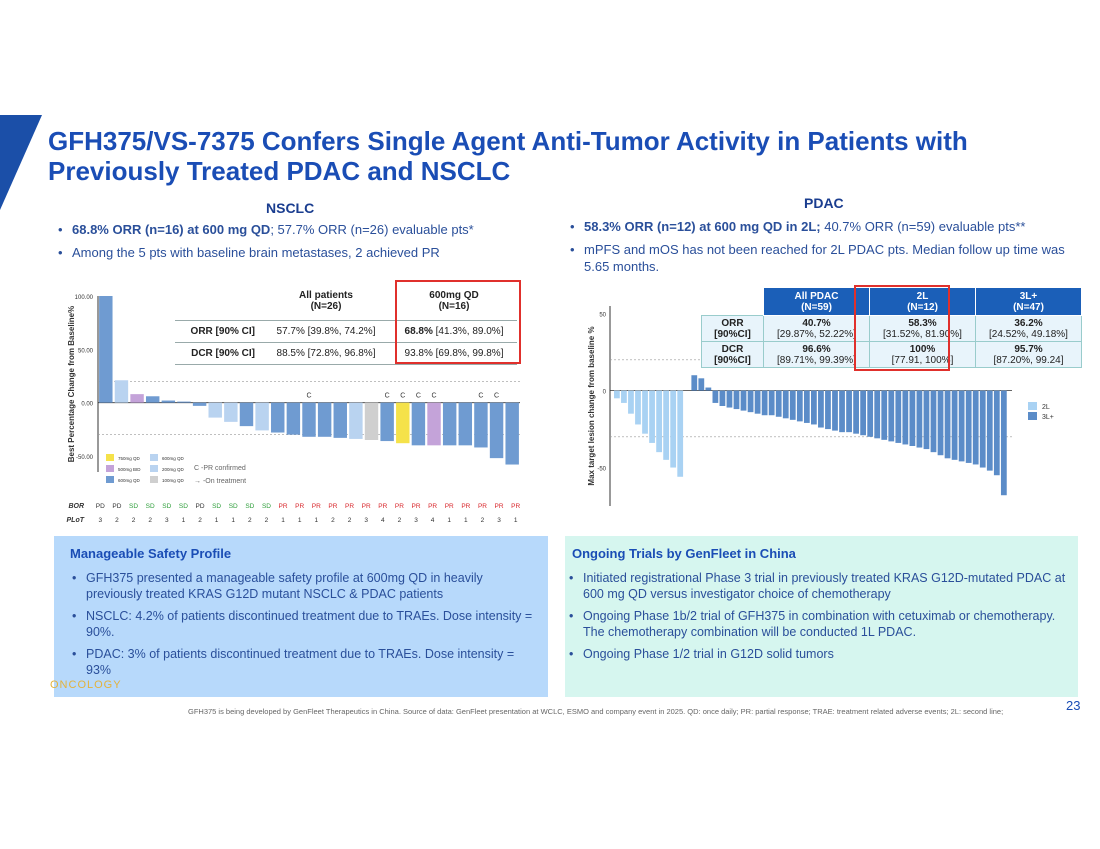 This screenshot has width=1100, height=849. Describe the element at coordinates (173, 469) in the screenshot. I see `legend-label: 200mg QD` at that location.